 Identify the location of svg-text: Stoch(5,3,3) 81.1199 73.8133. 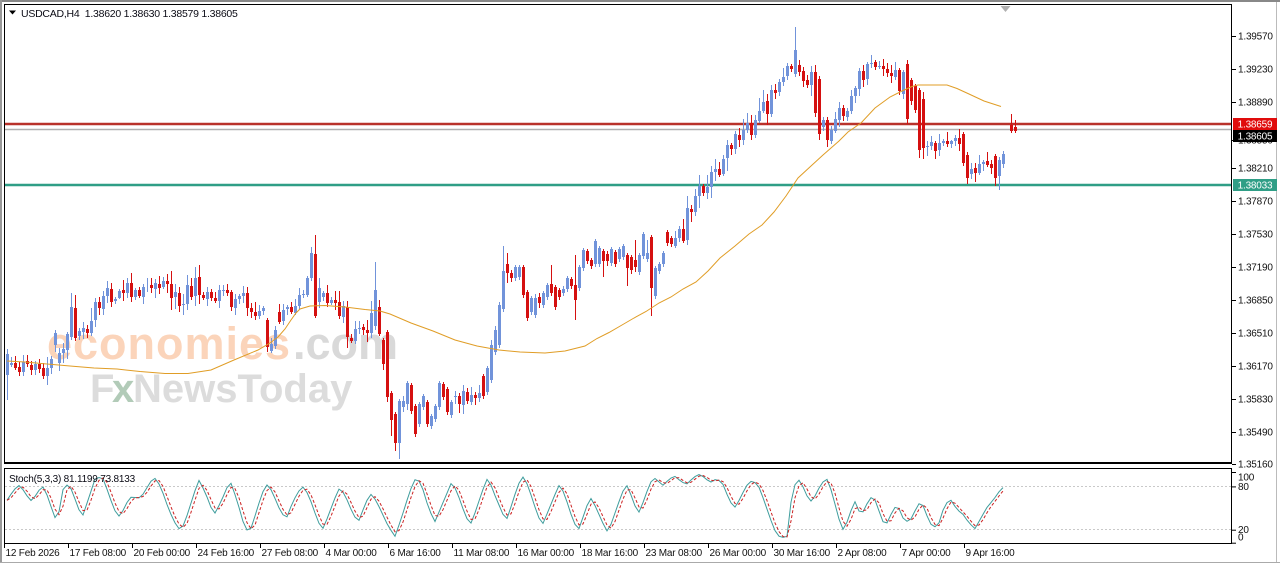
(72, 479).